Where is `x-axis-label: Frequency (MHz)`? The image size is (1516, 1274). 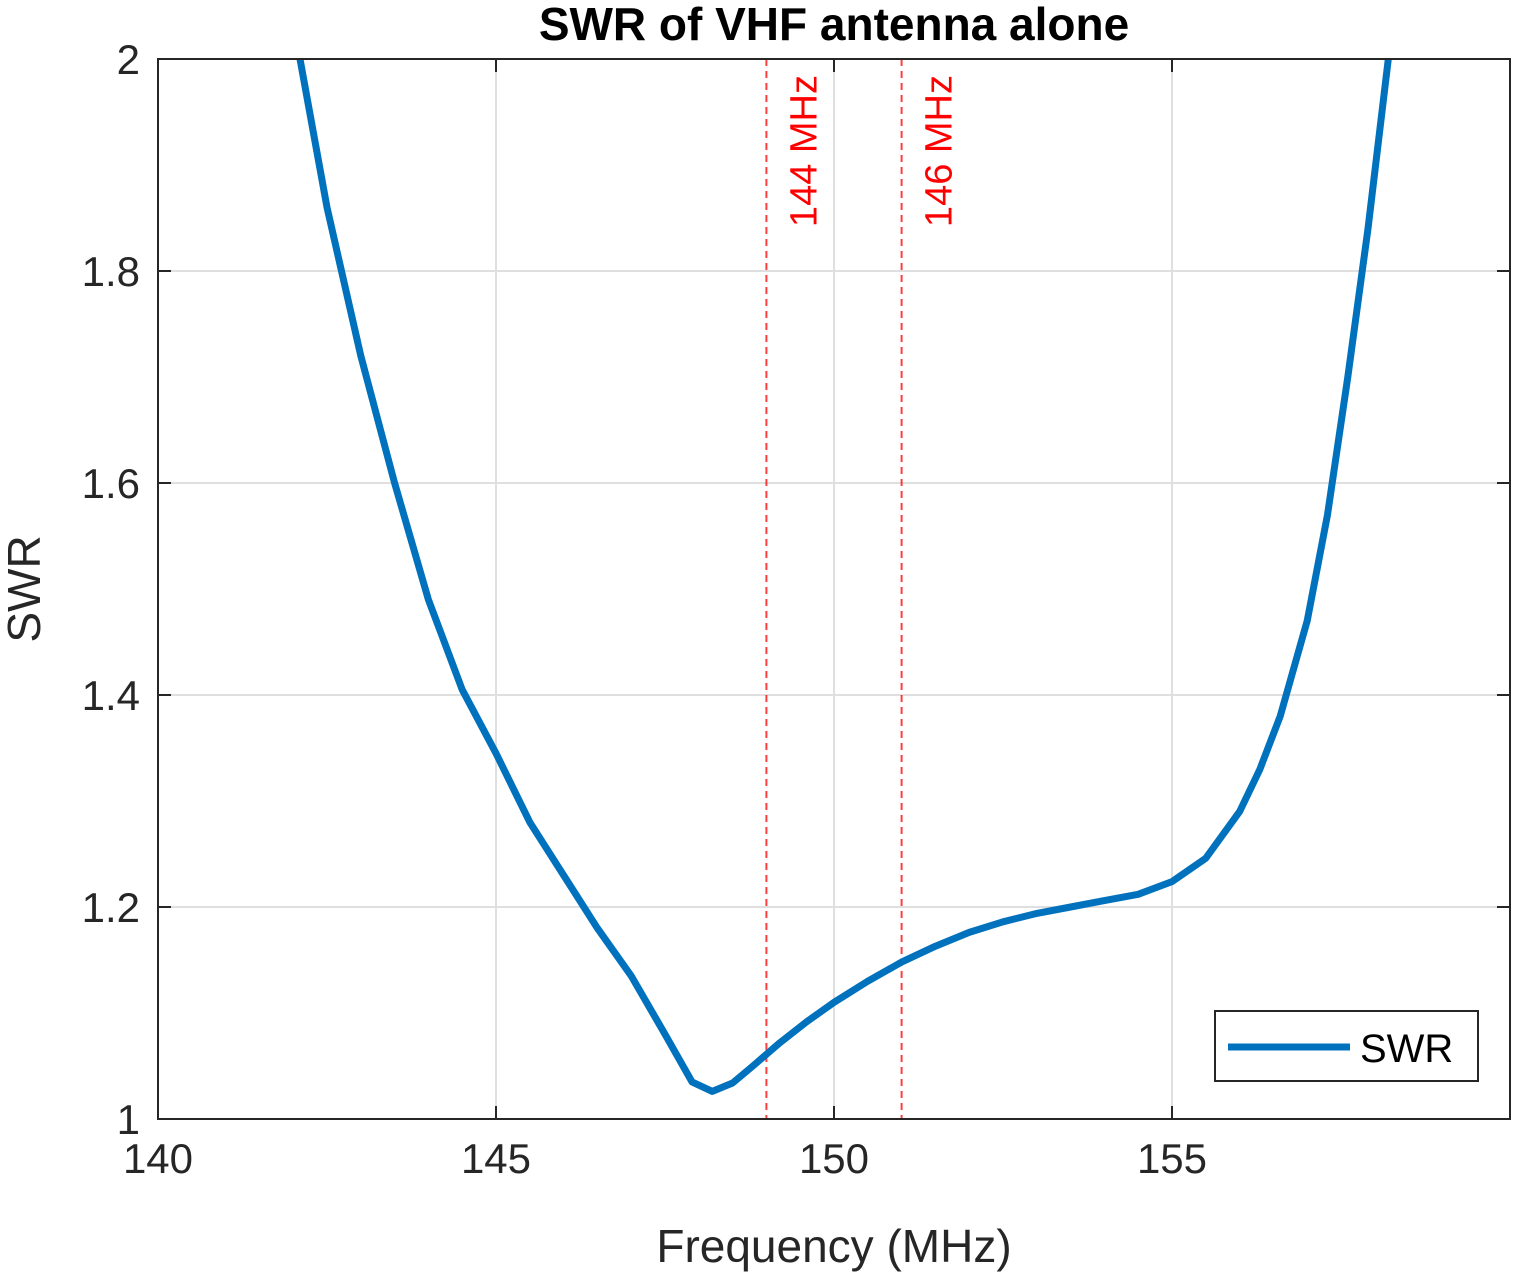 x-axis-label: Frequency (MHz) is located at coordinates (833, 1246).